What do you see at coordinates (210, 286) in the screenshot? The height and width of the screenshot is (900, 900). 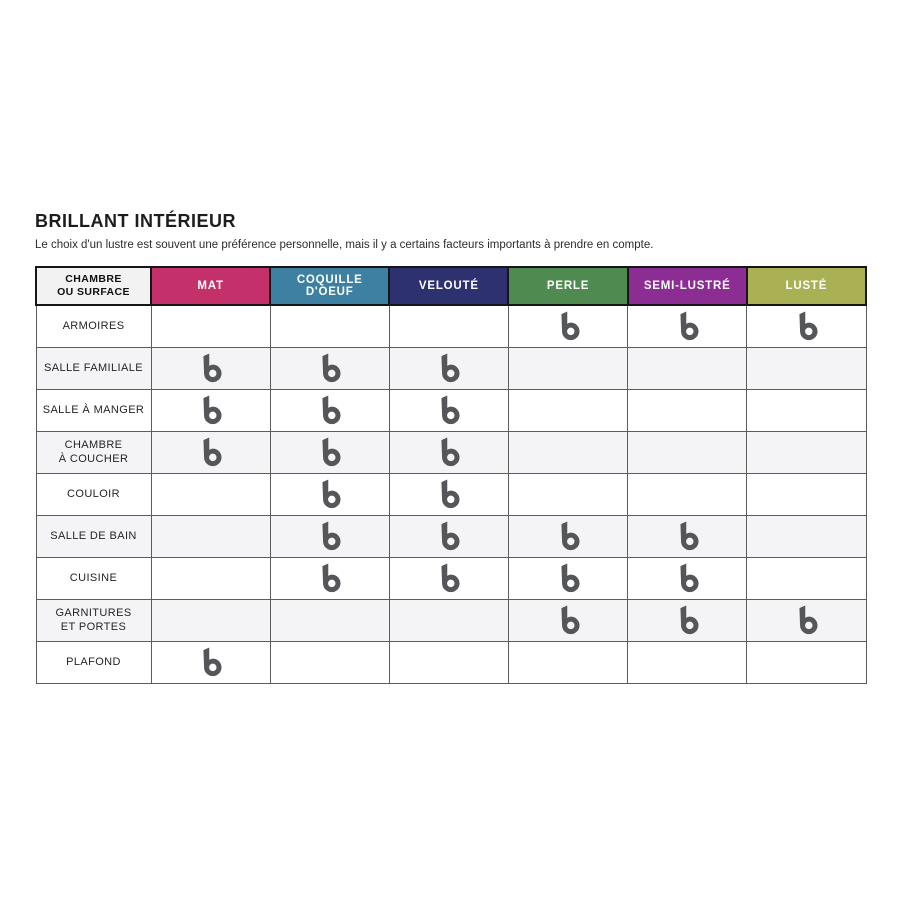 I see `column-header-mat: MAT` at bounding box center [210, 286].